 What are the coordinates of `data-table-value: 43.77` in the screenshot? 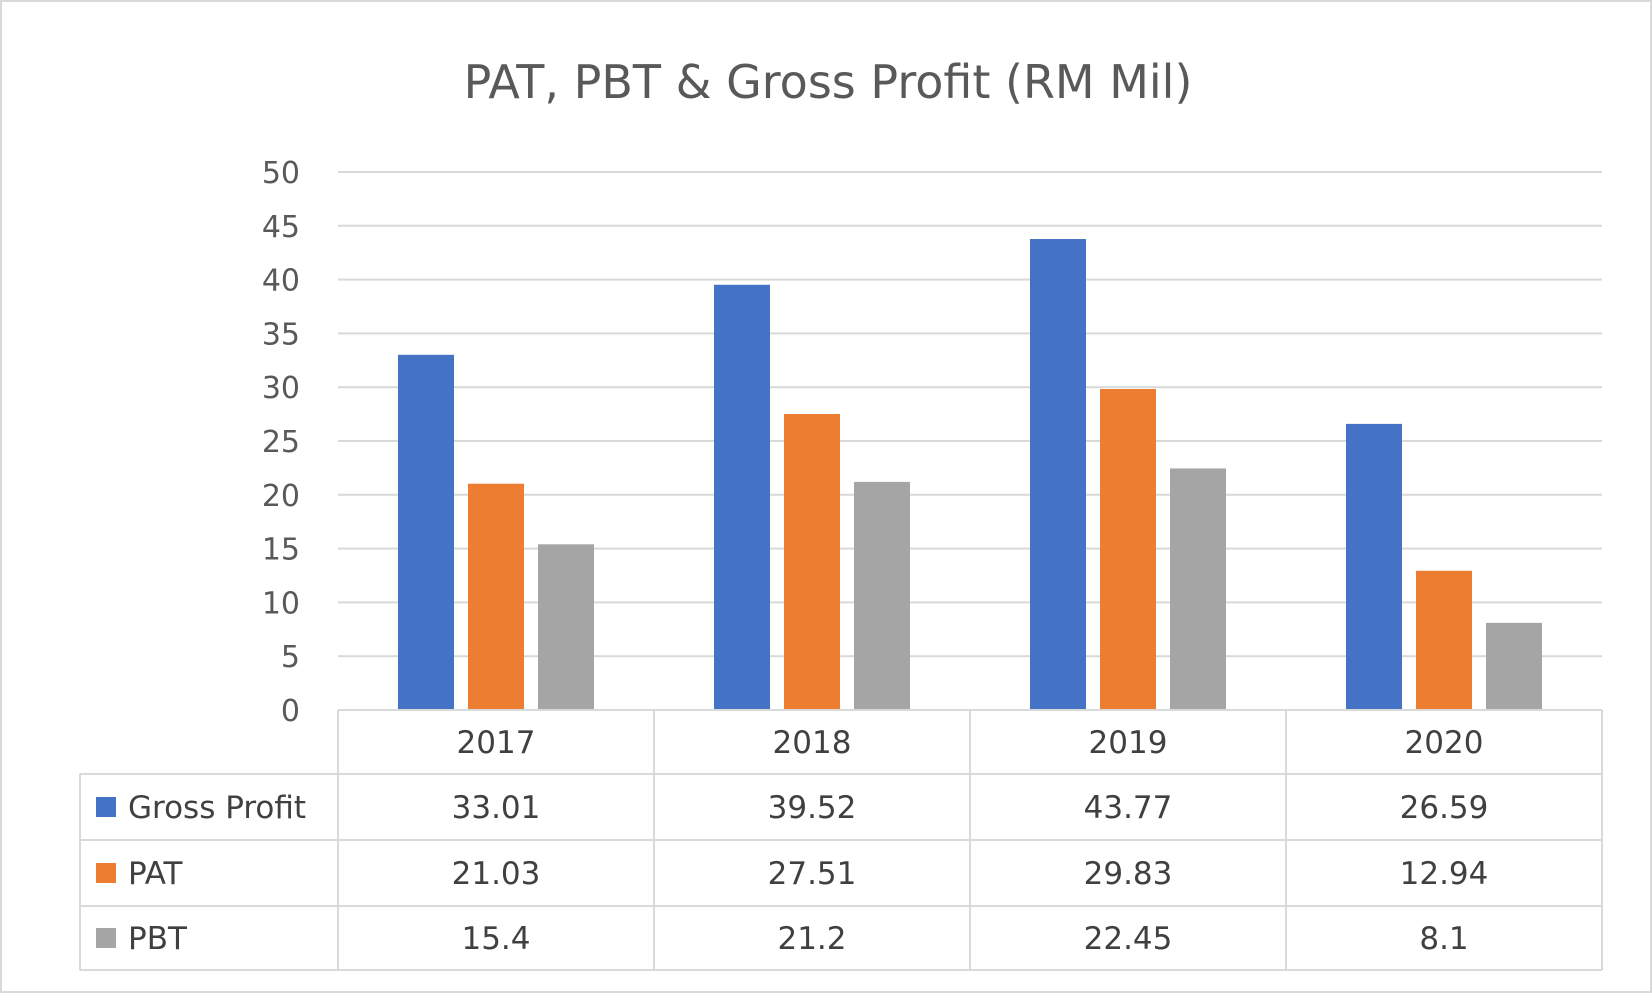 It's located at (1128, 808).